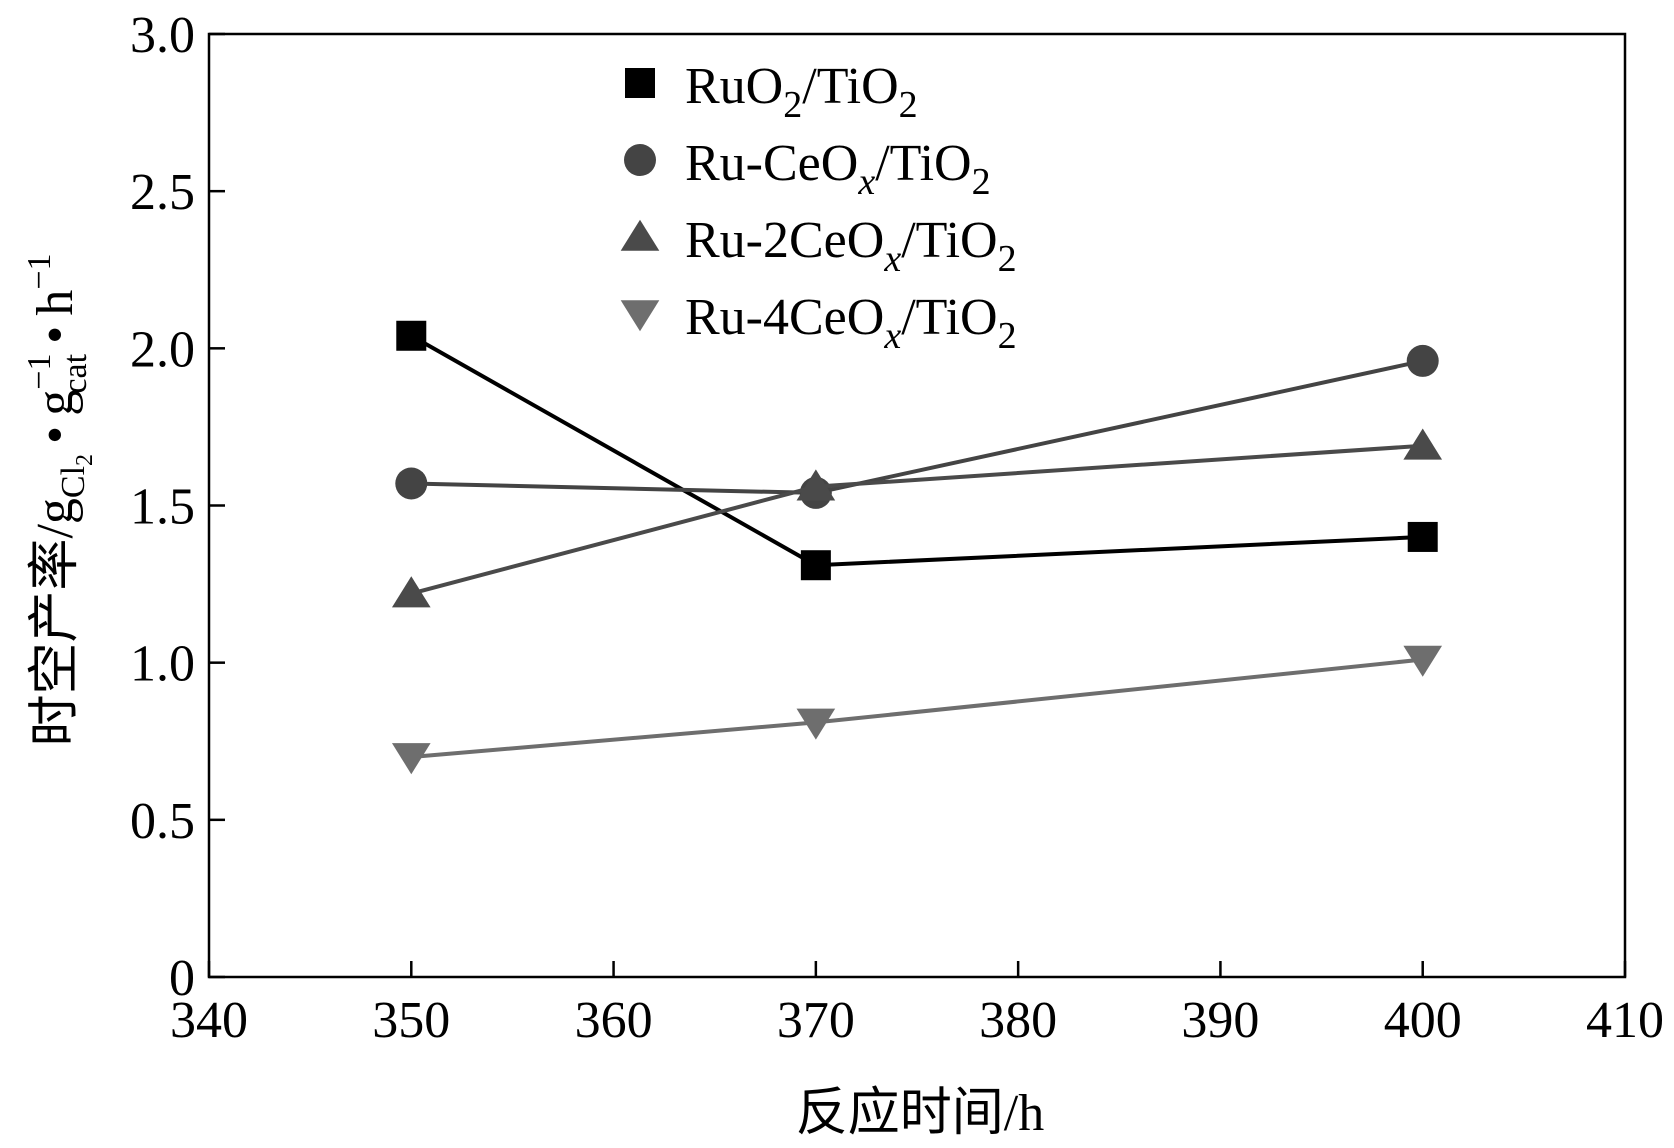 The height and width of the screenshot is (1148, 1674). I want to click on y-tick-label: 3.0, so click(162, 35).